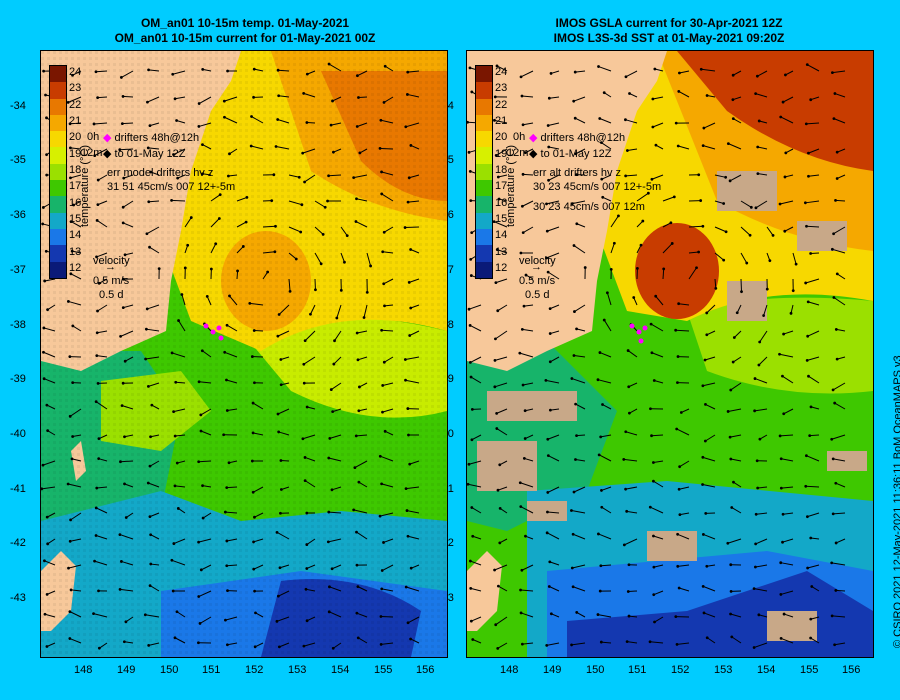 This screenshot has height=700, width=900. I want to click on lon-tick: 155, so click(383, 670).